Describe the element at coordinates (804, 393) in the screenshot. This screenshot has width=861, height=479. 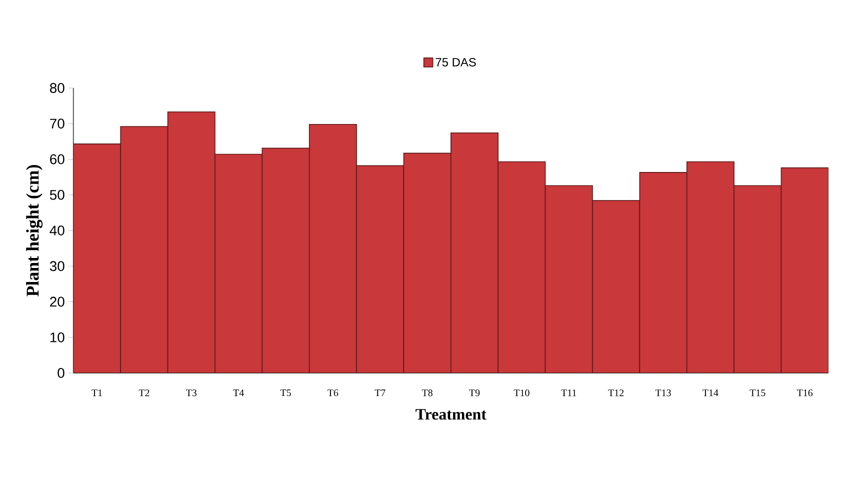
I see `x-tick-label: T16` at that location.